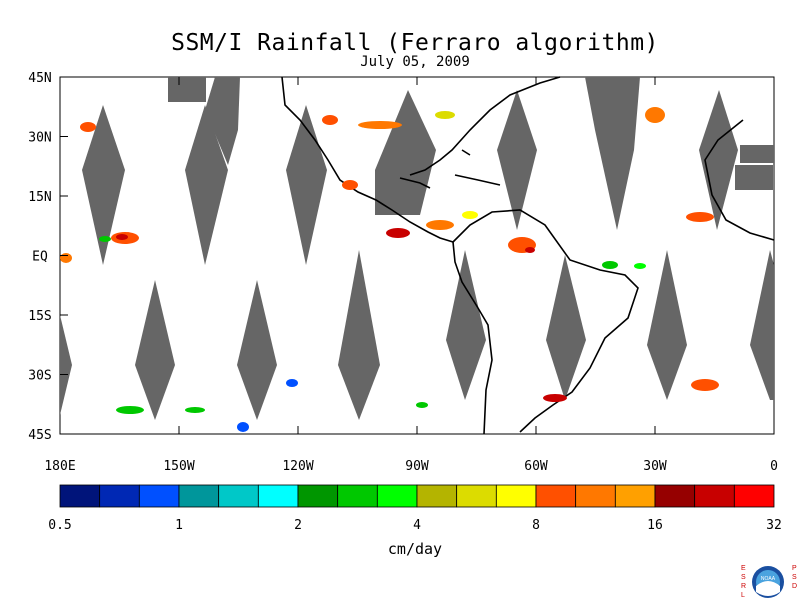 The width and height of the screenshot is (800, 600). Describe the element at coordinates (743, 586) in the screenshot. I see `svg-text: R` at that location.